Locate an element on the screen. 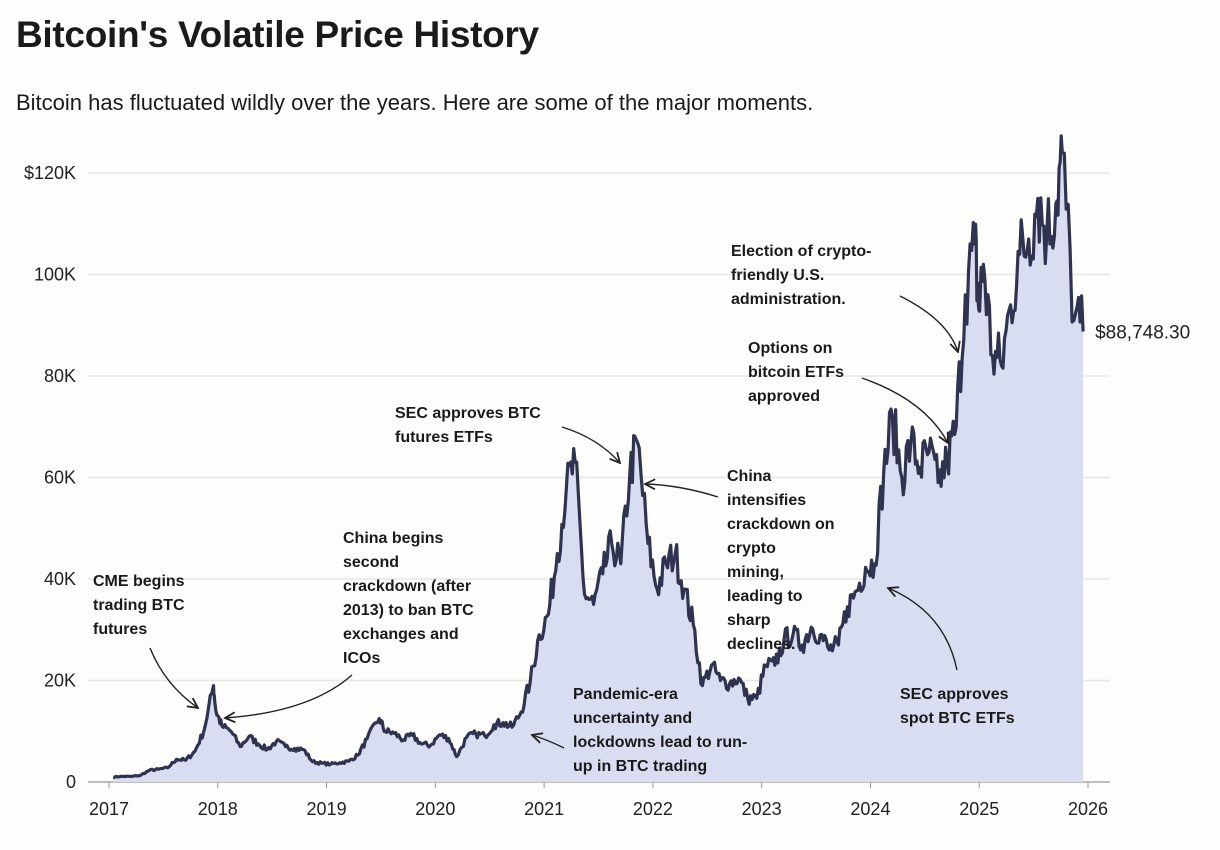  x-tick-label: 2022 is located at coordinates (653, 809).